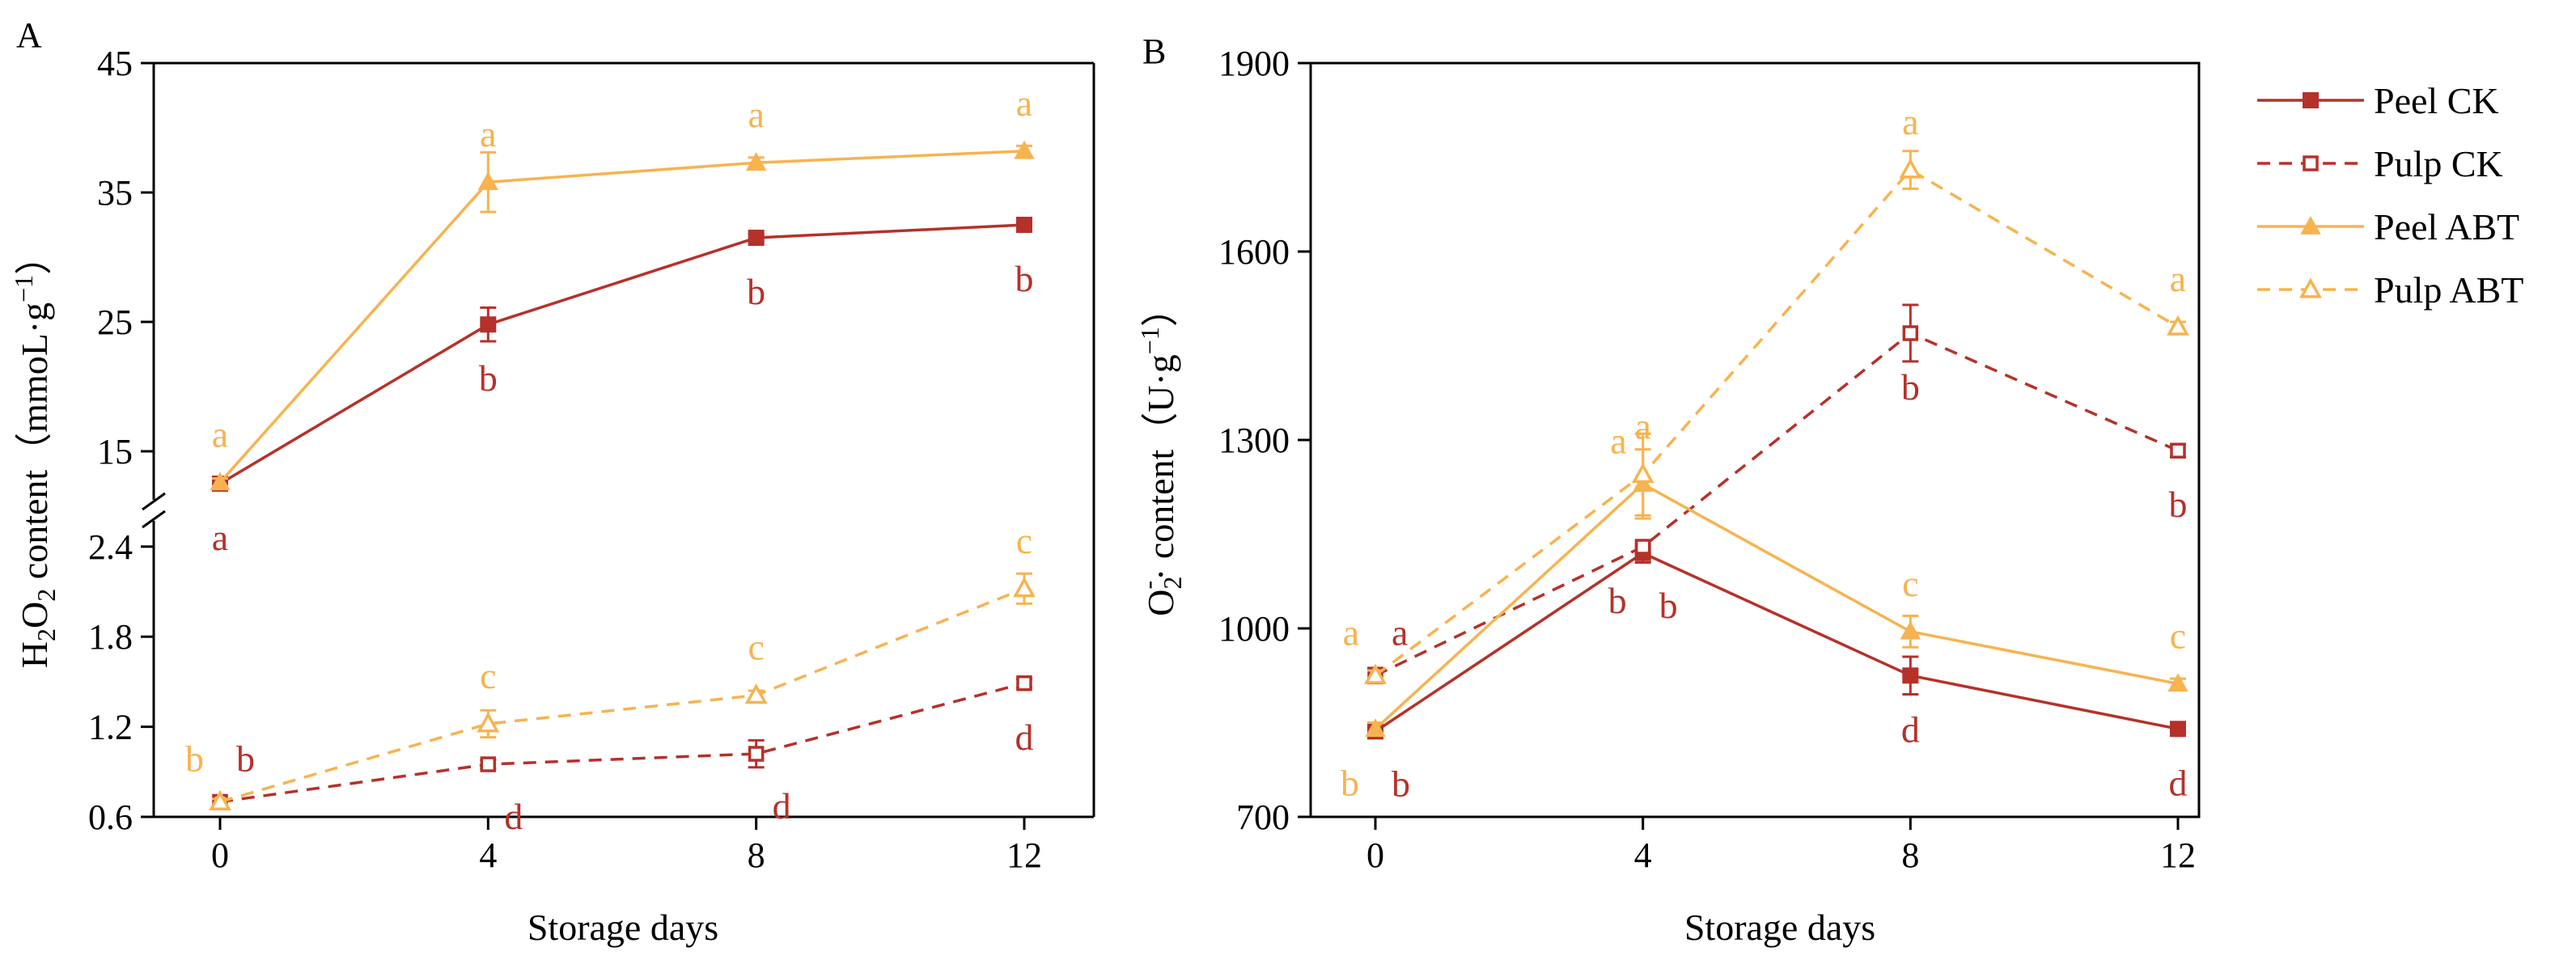 Image resolution: width=2576 pixels, height=977 pixels. What do you see at coordinates (115, 322) in the screenshot?
I see `y-tick-label: 25` at bounding box center [115, 322].